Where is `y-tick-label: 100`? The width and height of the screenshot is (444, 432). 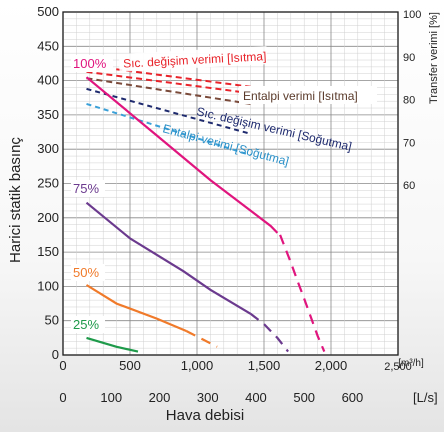
y-tick-label: 100 is located at coordinates (48, 285).